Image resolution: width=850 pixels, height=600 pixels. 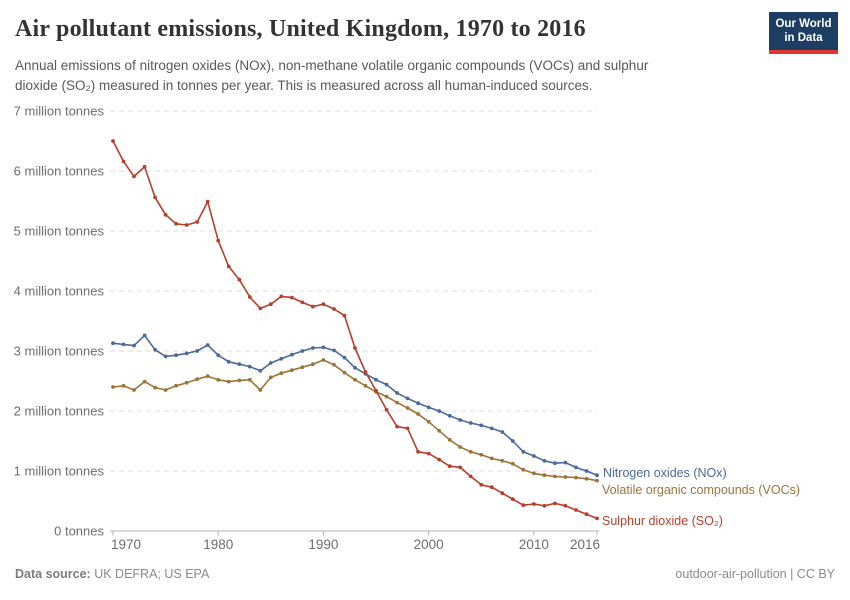 I want to click on y-tick-label: 2 million tonnes, so click(x=59, y=411).